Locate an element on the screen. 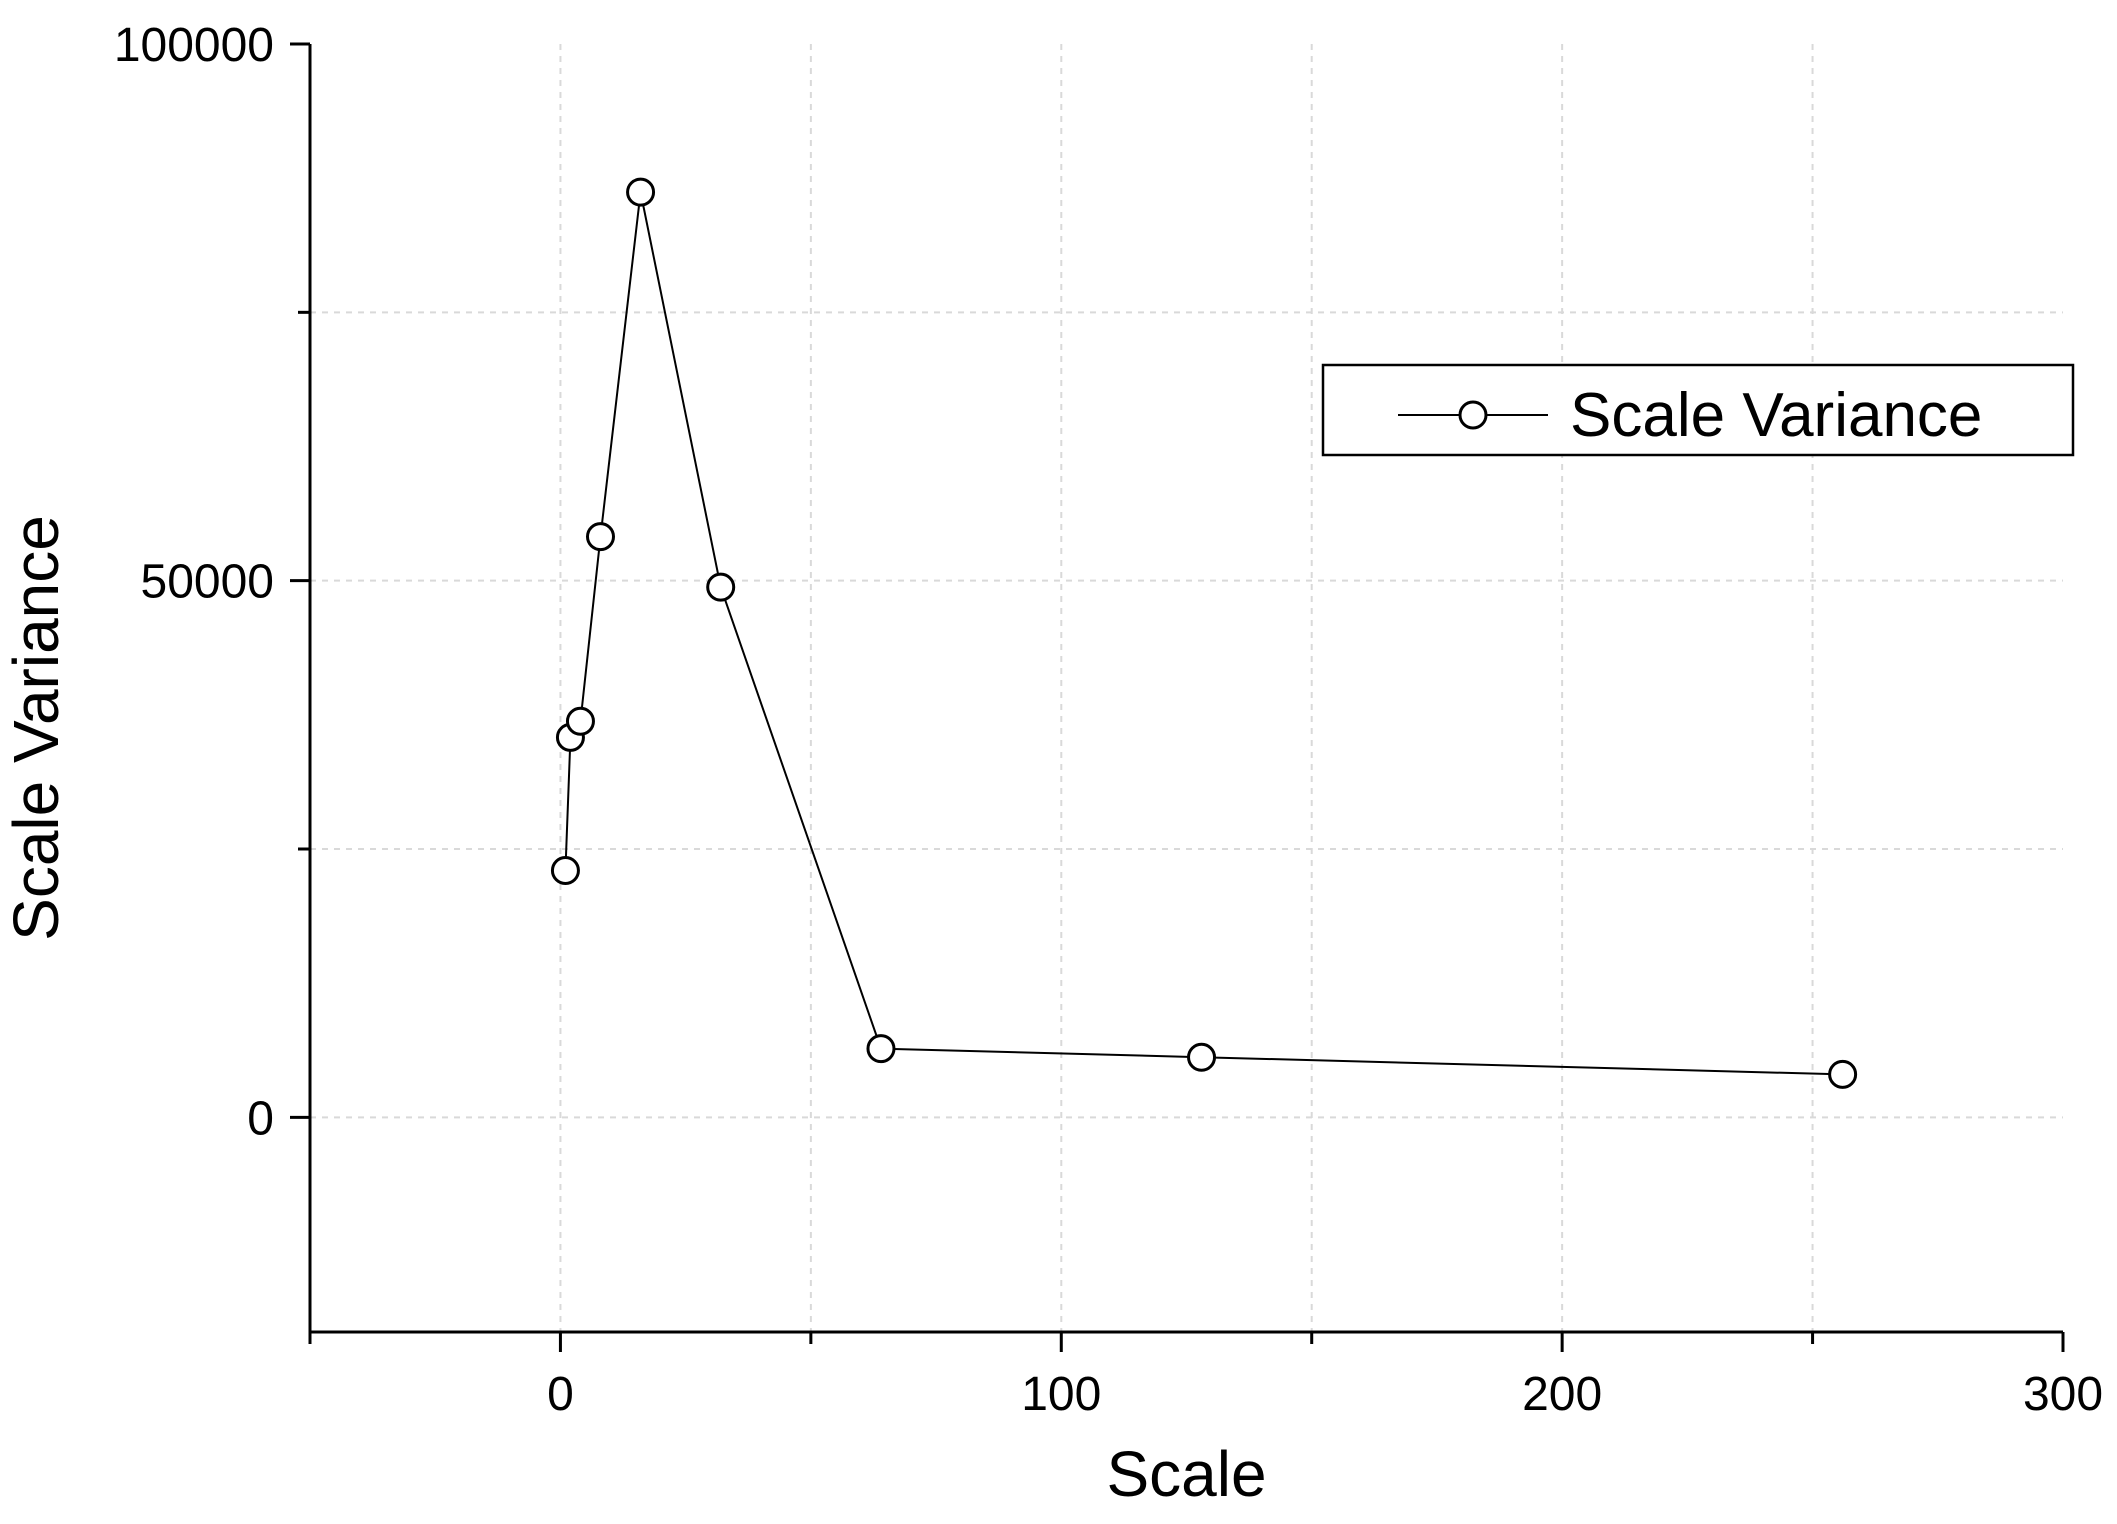  y-tick-label: 100000 is located at coordinates (194, 45).